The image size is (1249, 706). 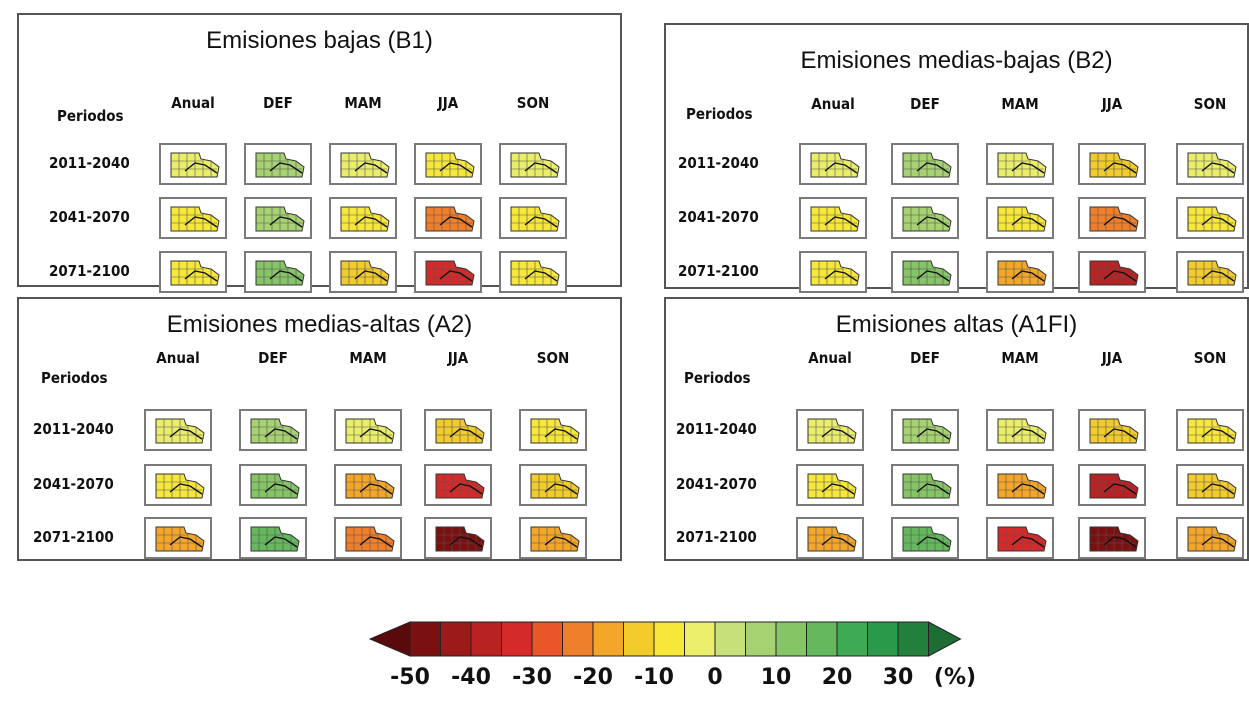 What do you see at coordinates (837, 677) in the screenshot?
I see `legend-tick-label: 20` at bounding box center [837, 677].